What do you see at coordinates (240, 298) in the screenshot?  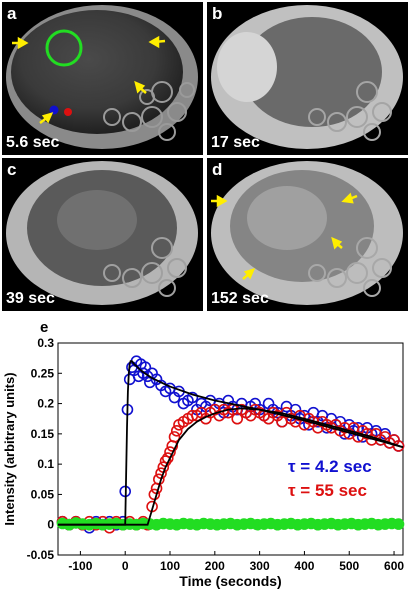 I see `panel-time-d: 152 sec` at bounding box center [240, 298].